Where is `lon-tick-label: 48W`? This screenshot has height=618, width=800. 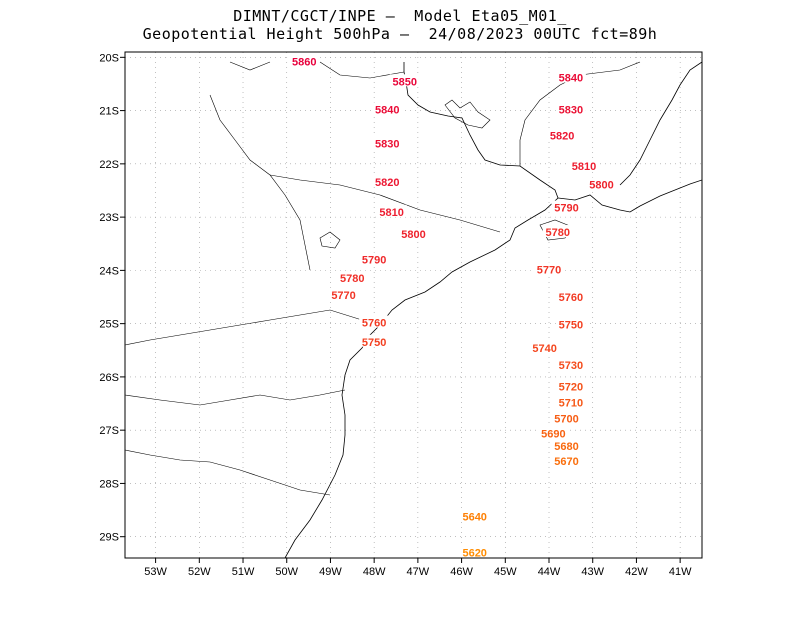 lon-tick-label: 48W is located at coordinates (374, 572).